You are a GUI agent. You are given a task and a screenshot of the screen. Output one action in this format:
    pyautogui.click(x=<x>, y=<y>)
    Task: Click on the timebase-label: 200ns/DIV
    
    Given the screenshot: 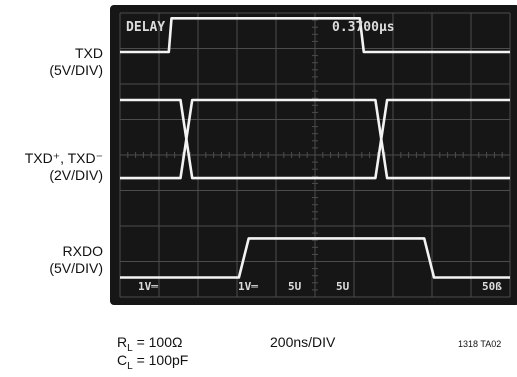 What is the action you would take?
    pyautogui.click(x=303, y=342)
    